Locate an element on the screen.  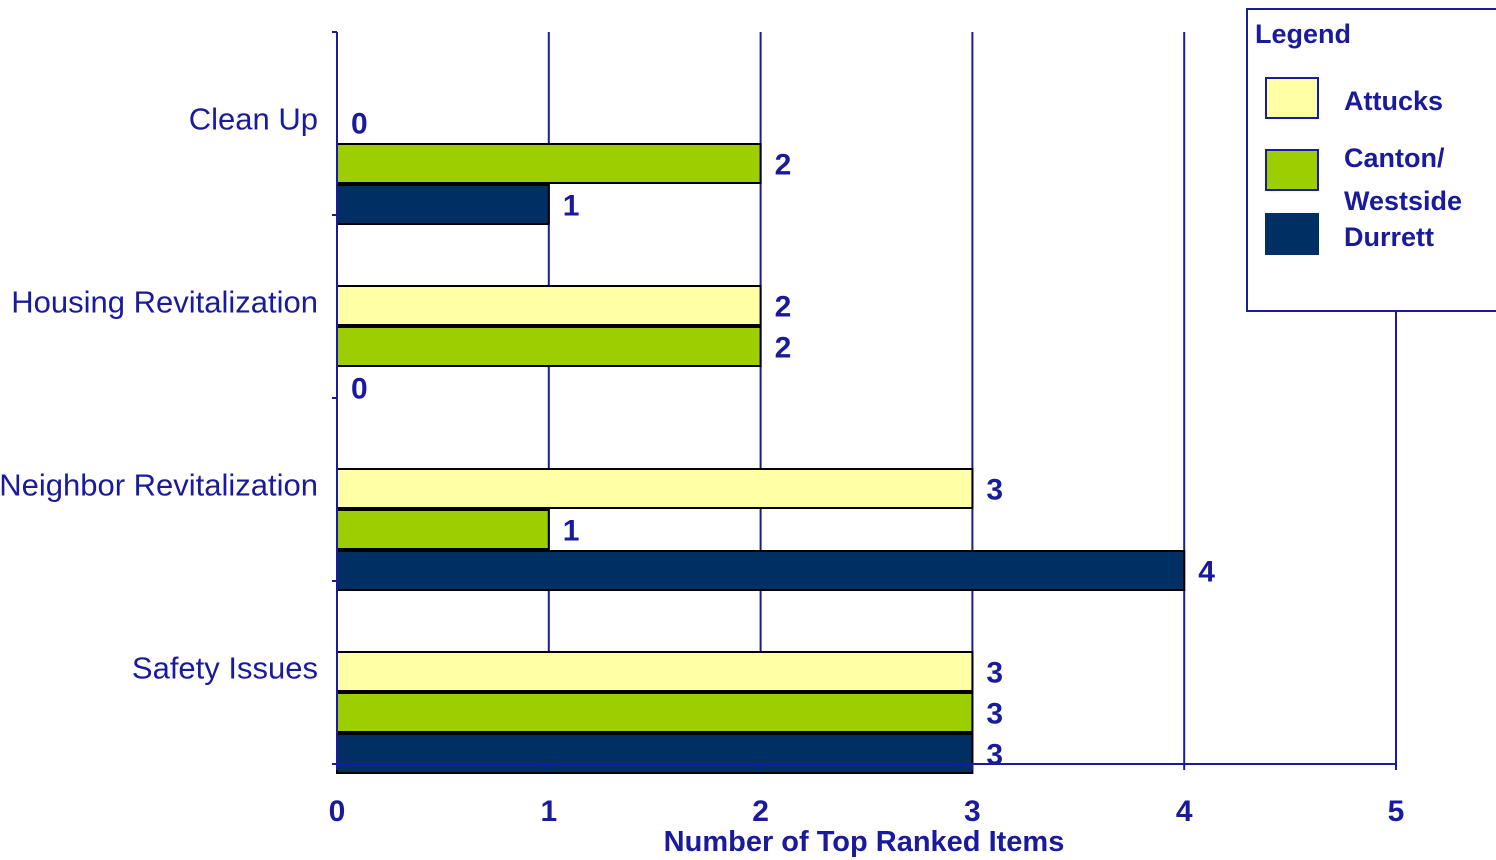
x-tick-label-0: 0 is located at coordinates (337, 811).